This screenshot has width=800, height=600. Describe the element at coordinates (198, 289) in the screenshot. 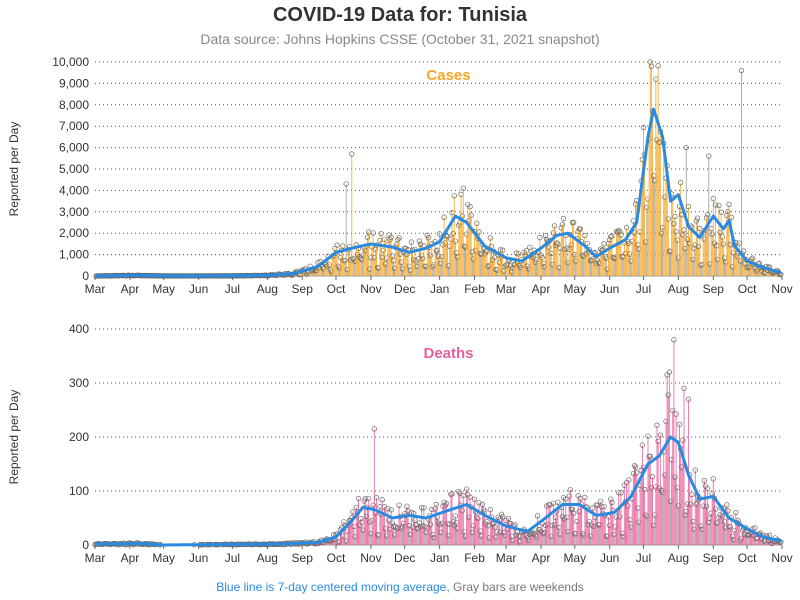

I see `cases-xtick-label: Jun` at that location.